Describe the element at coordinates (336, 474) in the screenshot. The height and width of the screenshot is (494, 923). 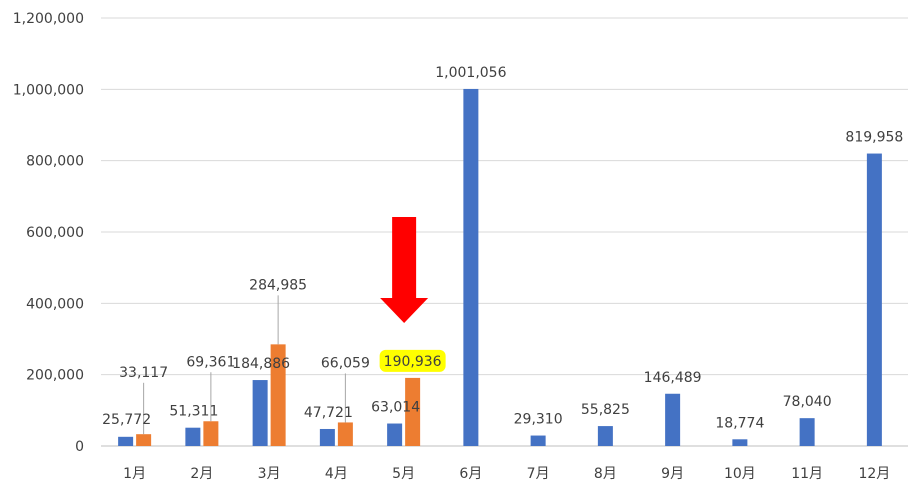
I see `x-tick-label: 4月` at that location.